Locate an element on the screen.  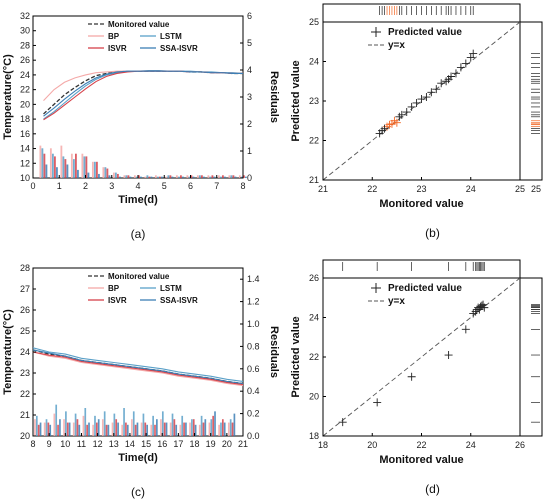
y2-tick-label: 1.0 is located at coordinates (253, 324).